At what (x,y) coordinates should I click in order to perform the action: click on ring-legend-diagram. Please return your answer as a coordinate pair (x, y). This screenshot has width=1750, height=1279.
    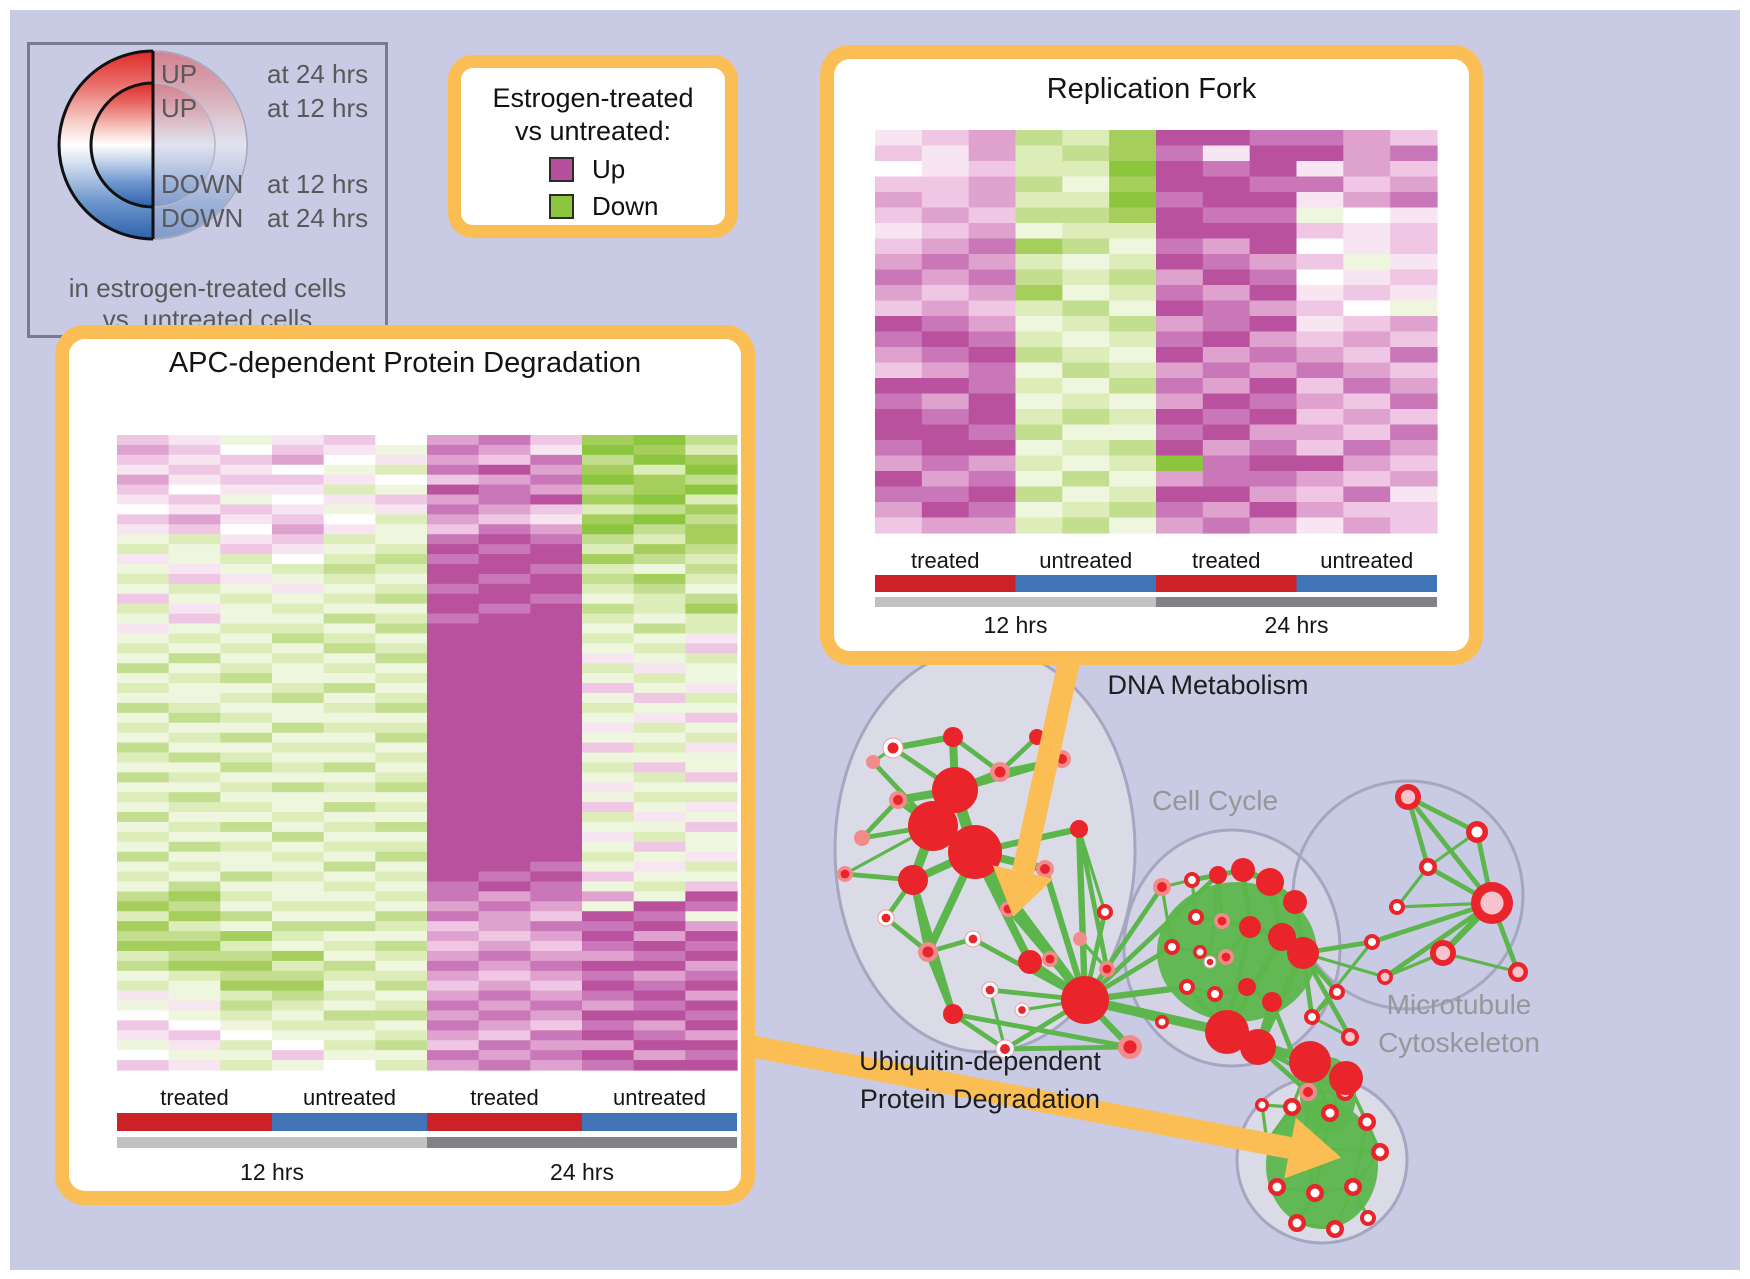
    Looking at the image, I should click on (152, 145).